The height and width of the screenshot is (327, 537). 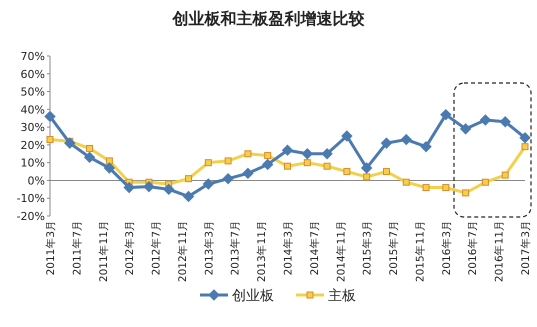 What do you see at coordinates (30, 199) in the screenshot?
I see `y-tick-label: -10%` at bounding box center [30, 199].